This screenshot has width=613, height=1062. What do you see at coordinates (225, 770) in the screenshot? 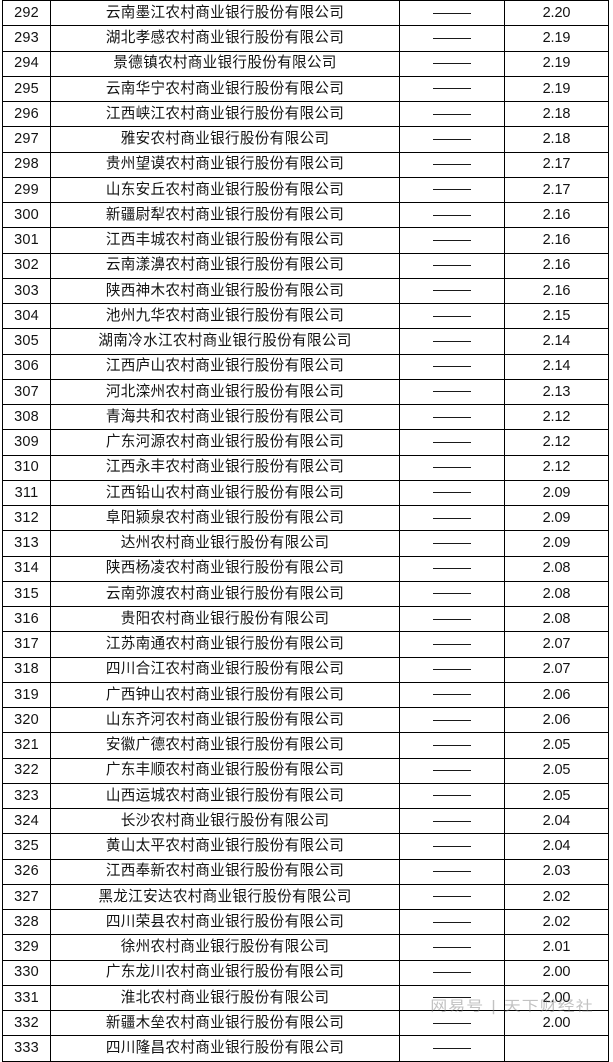
I see `bank-name-cell: 广东丰顺农村商业银行股份有限公司` at bounding box center [225, 770].